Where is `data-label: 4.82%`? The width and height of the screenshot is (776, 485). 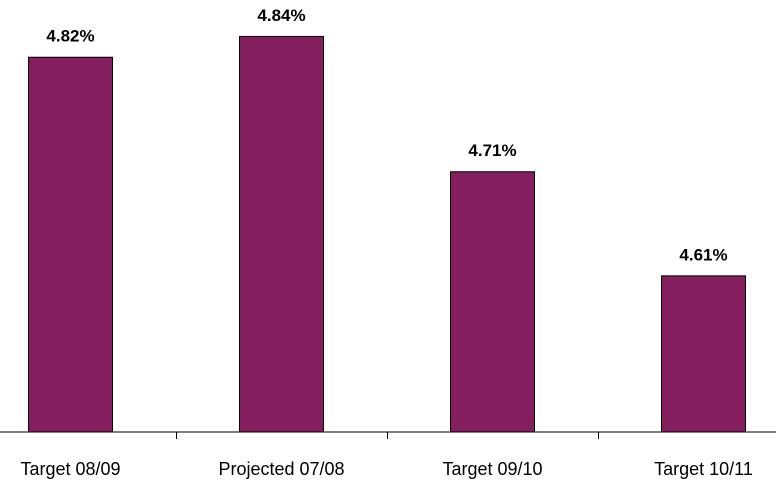 data-label: 4.82% is located at coordinates (70, 36).